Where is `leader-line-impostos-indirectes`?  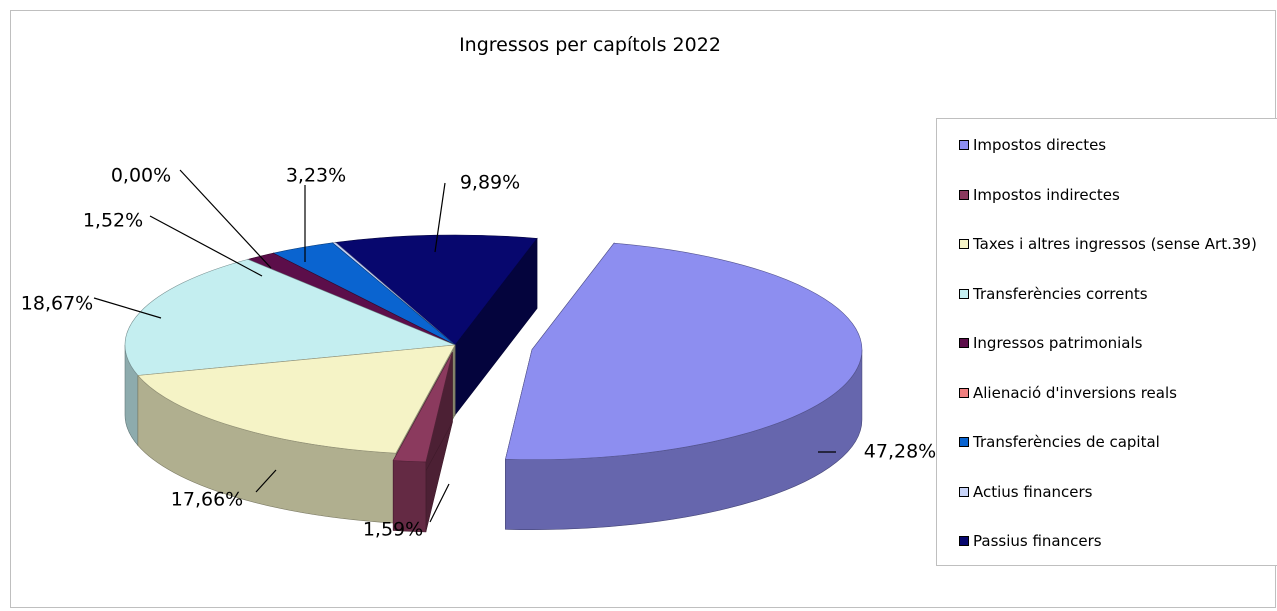
leader-line-impostos-indirectes is located at coordinates (439, 503).